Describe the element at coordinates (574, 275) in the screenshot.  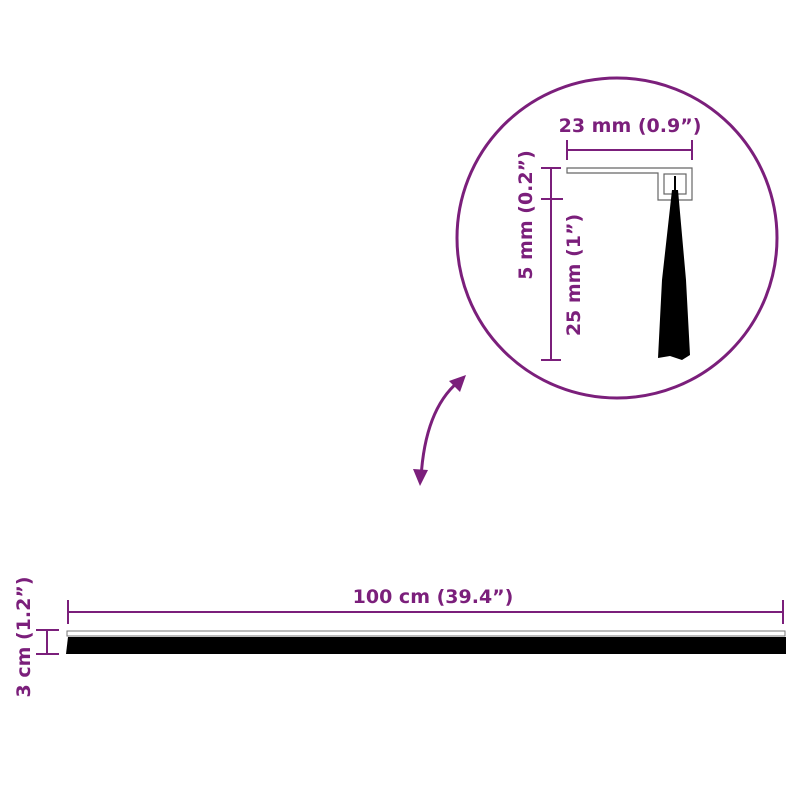
I see `detail-brush-height-label: 25 mm (1”)` at that location.